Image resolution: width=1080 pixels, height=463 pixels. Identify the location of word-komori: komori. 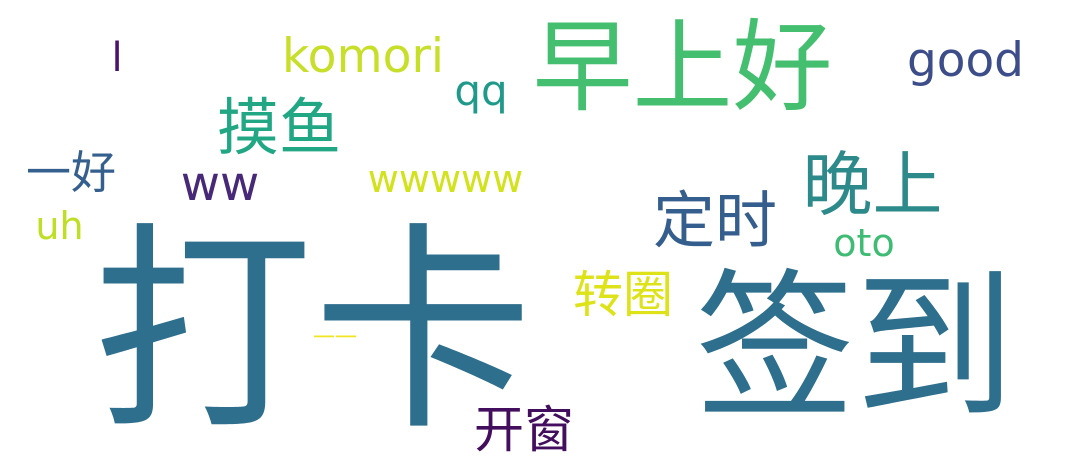
(363, 57).